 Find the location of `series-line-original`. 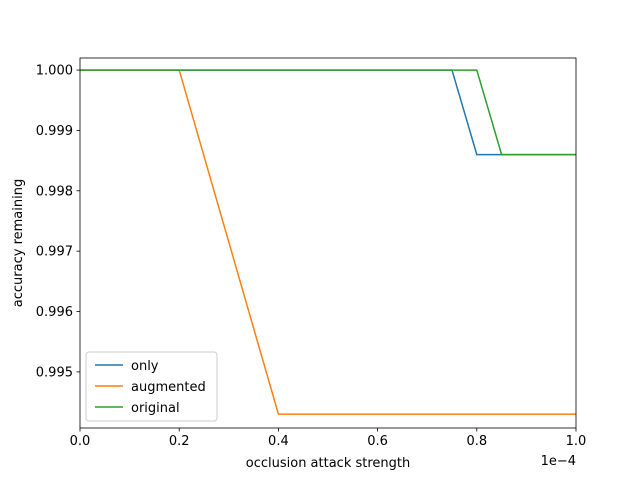

series-line-original is located at coordinates (328, 112).